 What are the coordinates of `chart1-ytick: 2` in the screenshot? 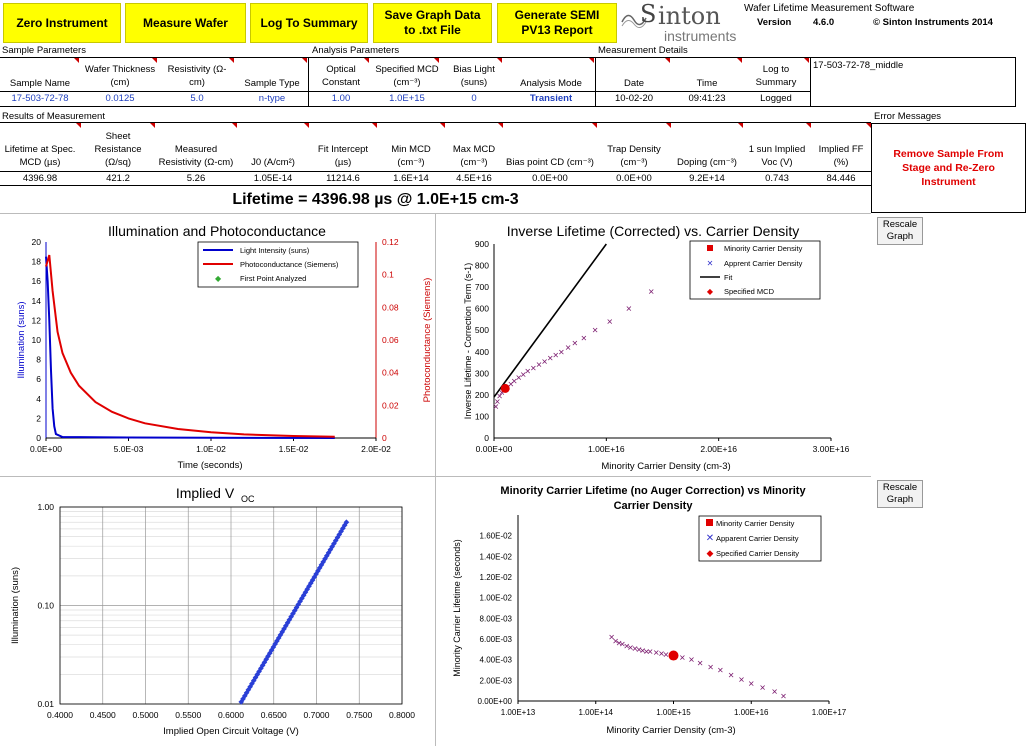 It's located at (38, 418).